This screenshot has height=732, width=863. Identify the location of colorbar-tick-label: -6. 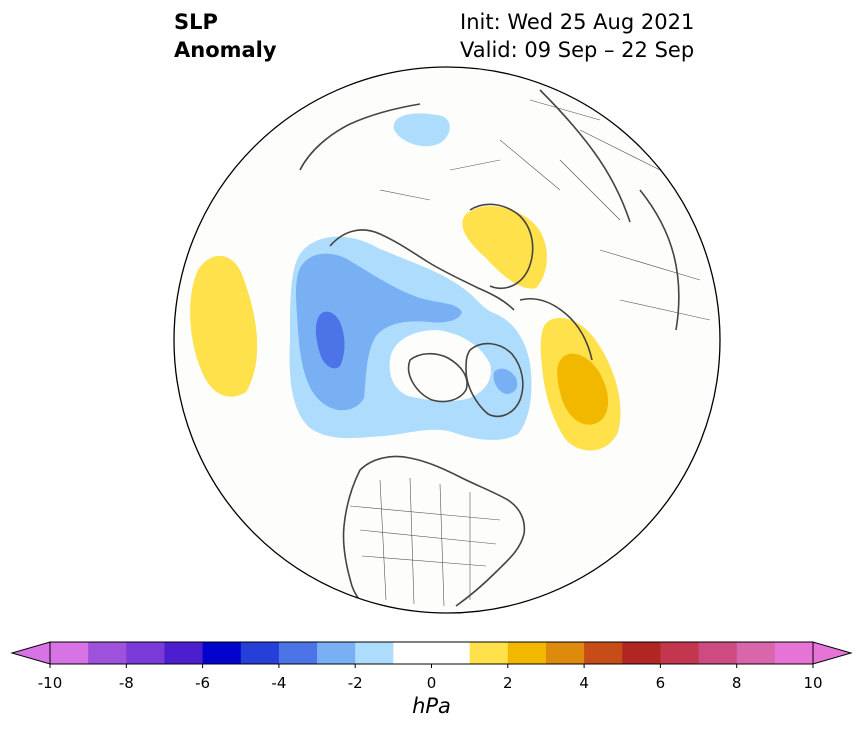
(203, 683).